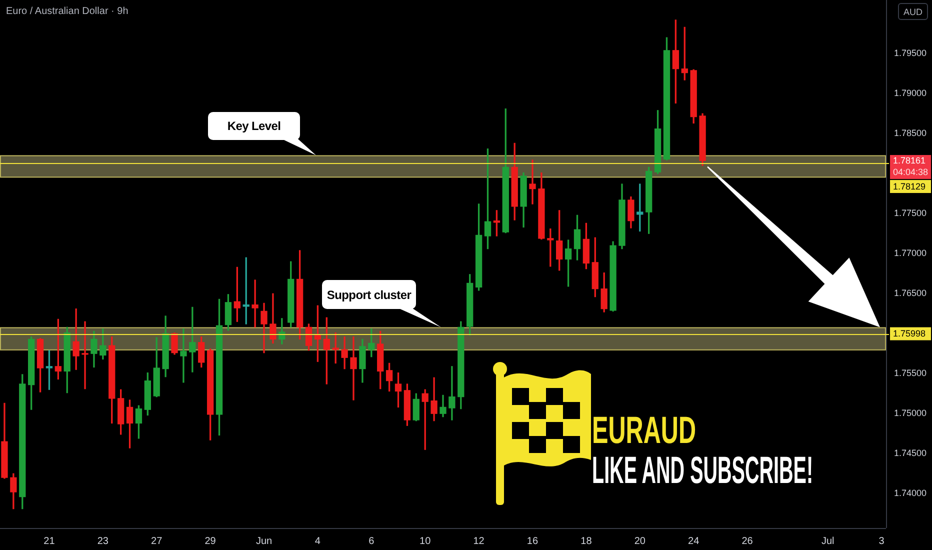 The width and height of the screenshot is (932, 550). Describe the element at coordinates (371, 541) in the screenshot. I see `x-tick-label: 6` at that location.